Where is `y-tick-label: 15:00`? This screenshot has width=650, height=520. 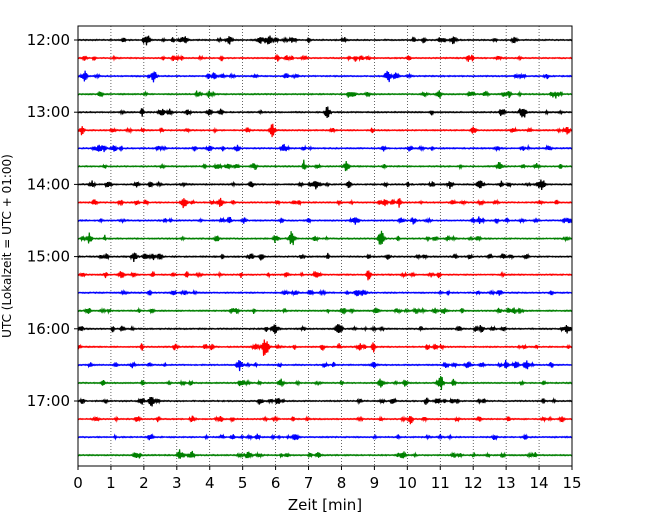 y-tick-label: 15:00 is located at coordinates (48, 257).